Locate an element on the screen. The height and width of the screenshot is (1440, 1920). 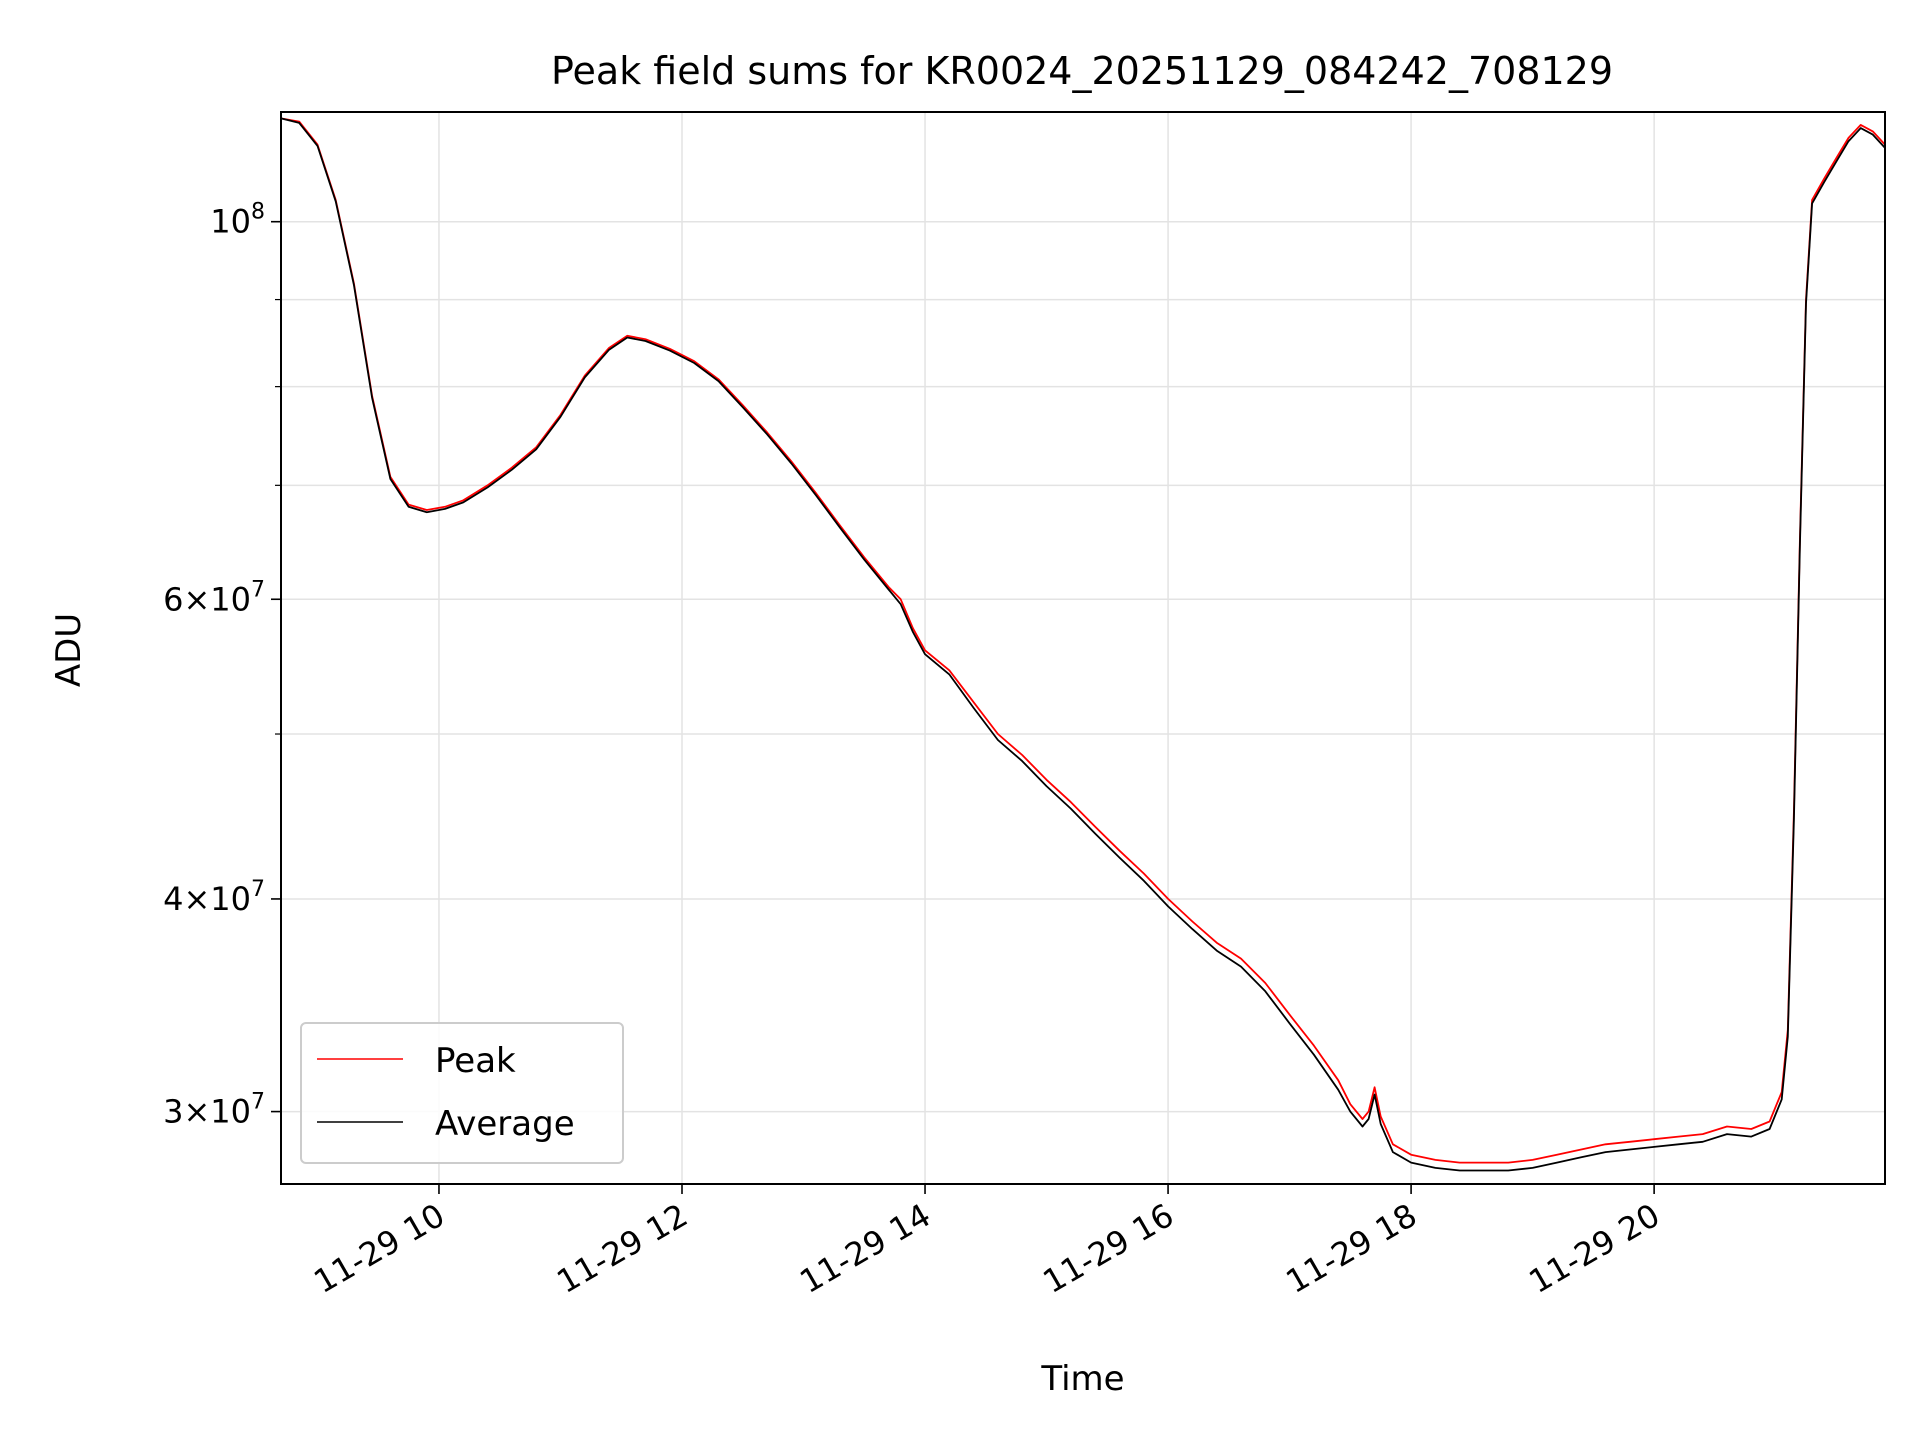
y-tick-label: 4×107 is located at coordinates (214, 897).